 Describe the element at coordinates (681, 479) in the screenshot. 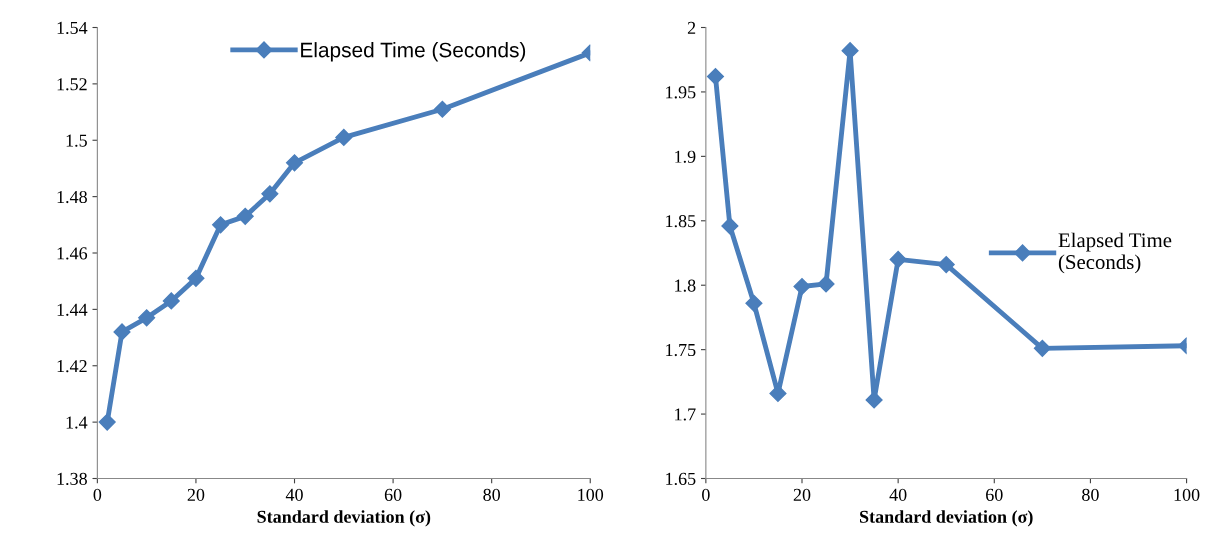

I see `y-tick-label: 1.65` at that location.